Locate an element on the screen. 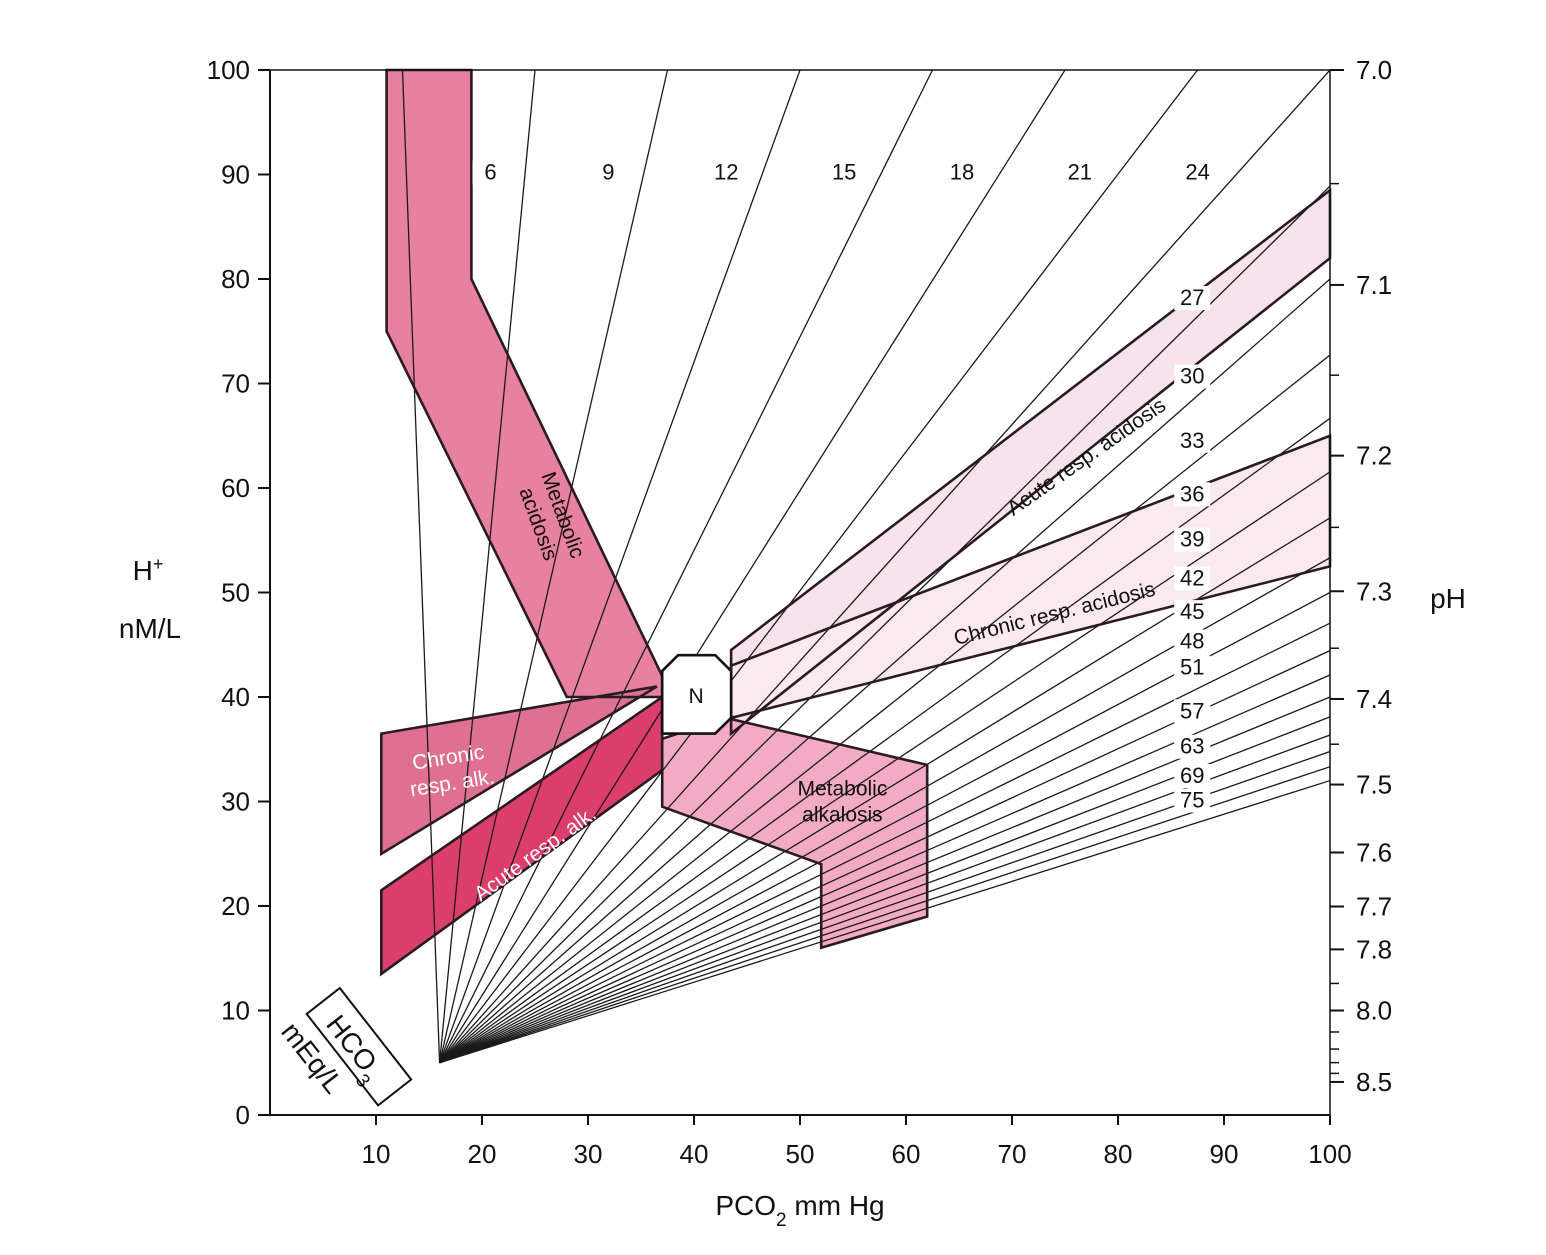 The image size is (1546, 1255). iso-label-text-9: 9 is located at coordinates (608, 172).